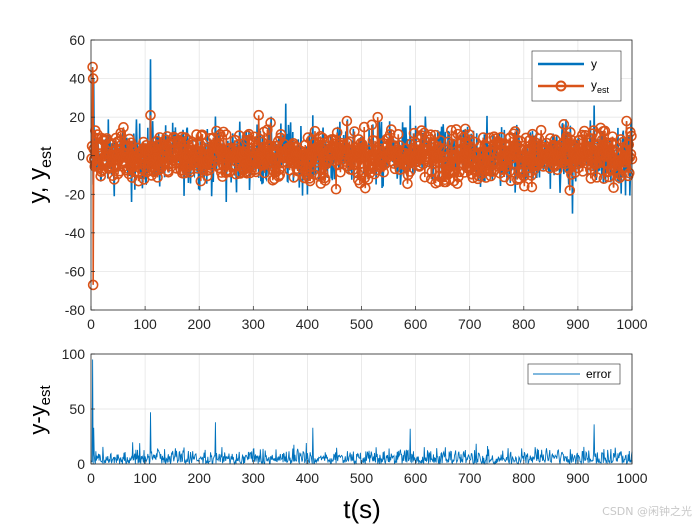 The height and width of the screenshot is (525, 700). I want to click on bottom-xtick-label: 600, so click(416, 478).